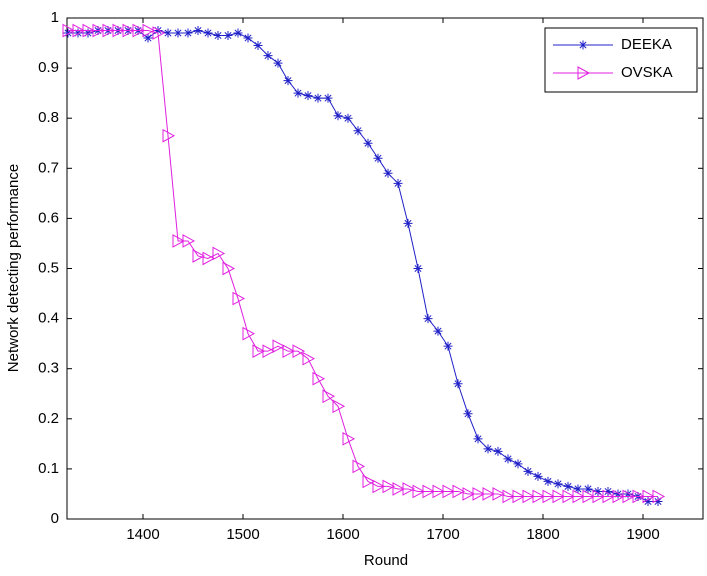  Describe the element at coordinates (55, 518) in the screenshot. I see `y-tick-label: 0` at that location.